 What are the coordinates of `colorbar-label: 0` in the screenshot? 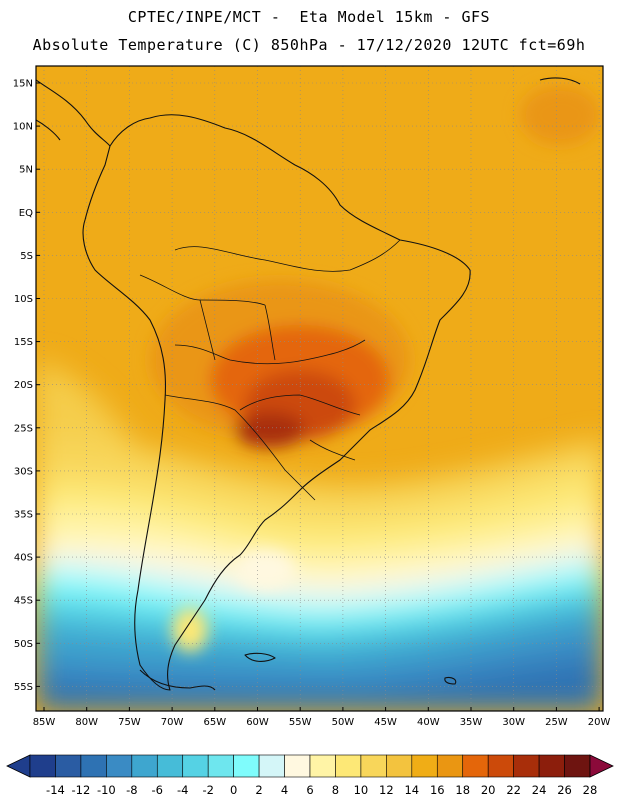 It's located at (233, 790).